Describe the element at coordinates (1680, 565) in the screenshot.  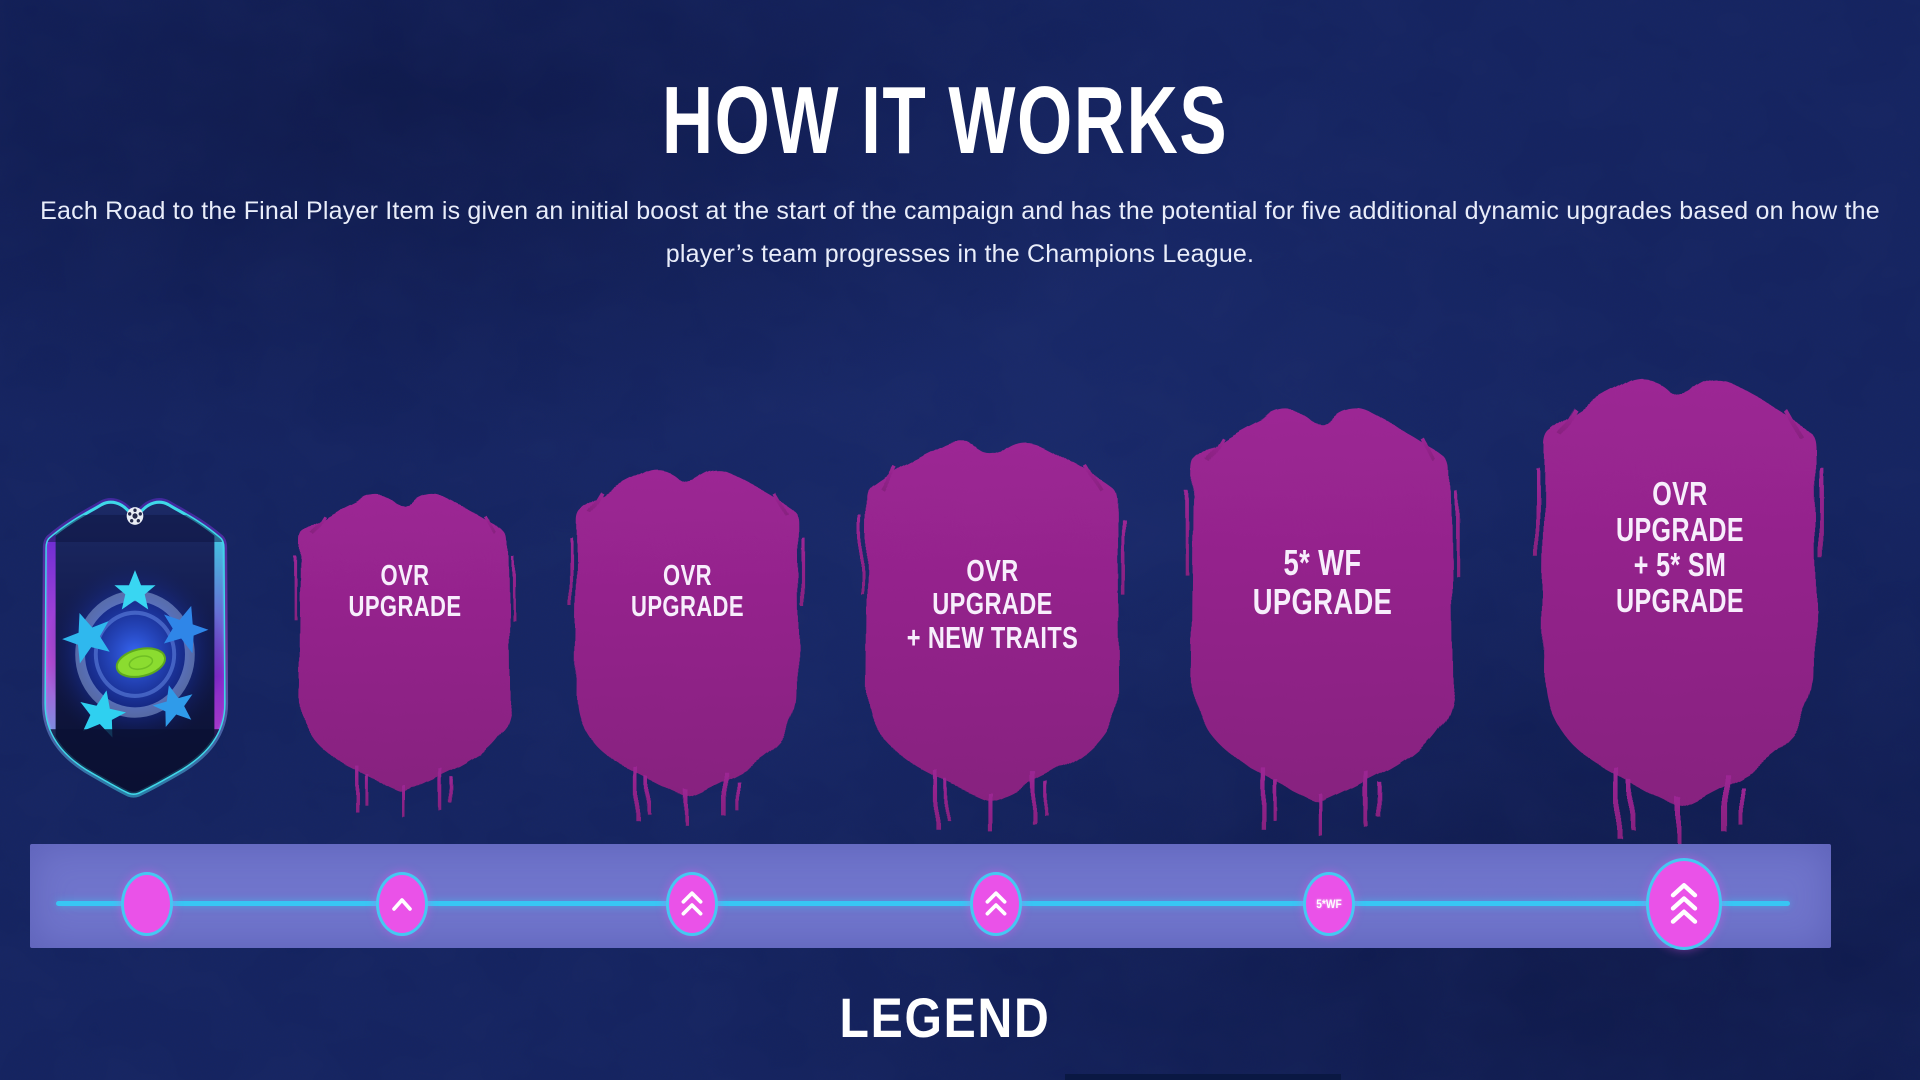
I see `upgrade-label-line: + 5* SM` at that location.